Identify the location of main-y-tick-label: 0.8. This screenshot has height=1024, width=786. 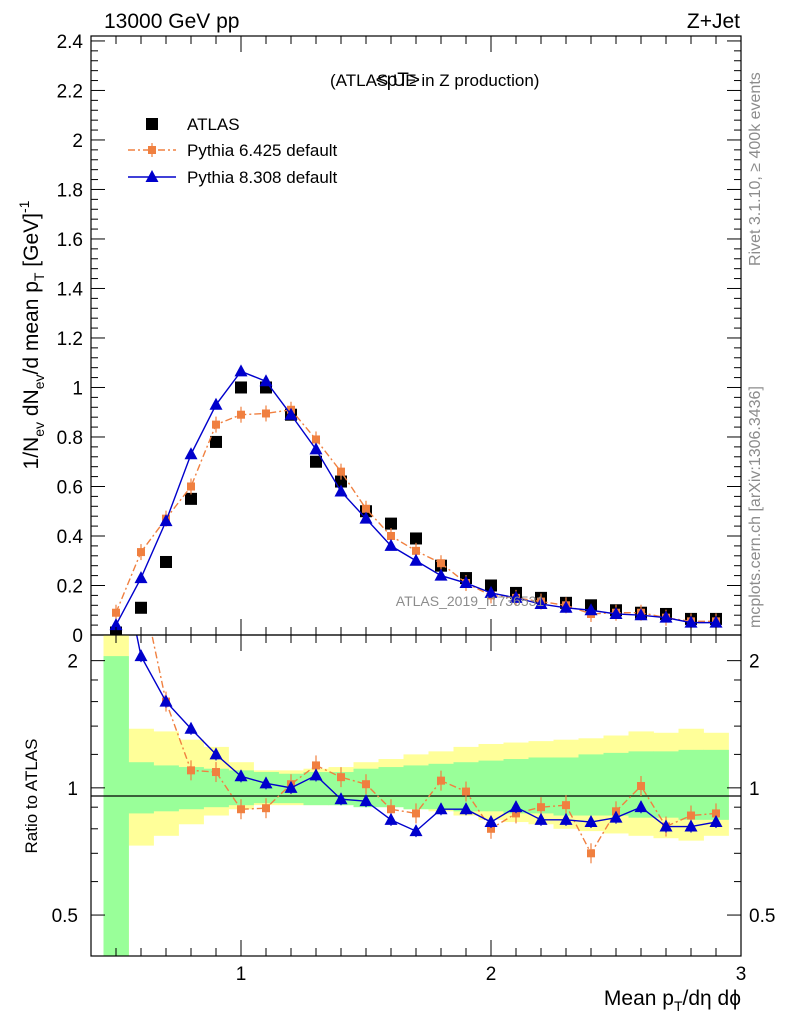
(70, 438).